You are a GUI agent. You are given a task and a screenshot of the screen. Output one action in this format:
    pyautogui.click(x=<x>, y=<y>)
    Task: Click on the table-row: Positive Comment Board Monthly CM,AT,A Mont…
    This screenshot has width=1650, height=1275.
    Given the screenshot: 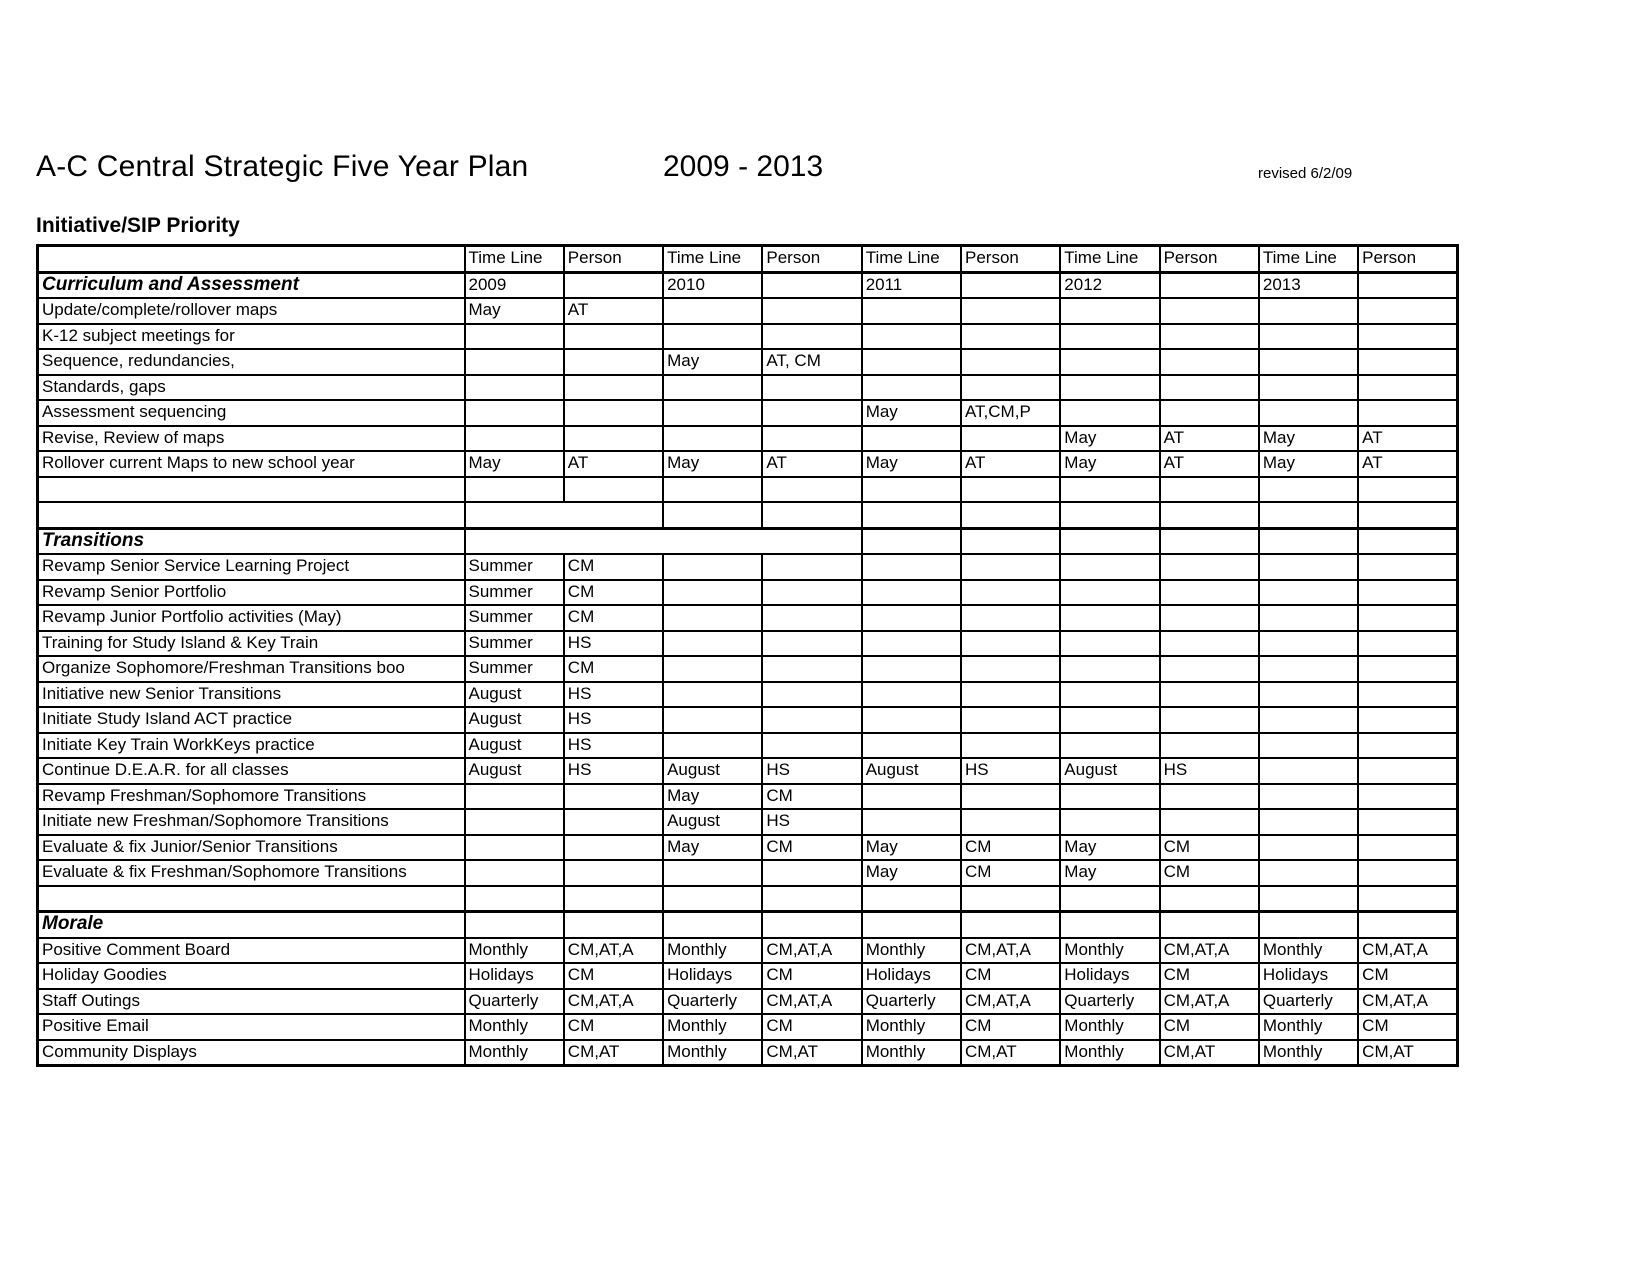 What is the action you would take?
    pyautogui.click(x=747, y=950)
    